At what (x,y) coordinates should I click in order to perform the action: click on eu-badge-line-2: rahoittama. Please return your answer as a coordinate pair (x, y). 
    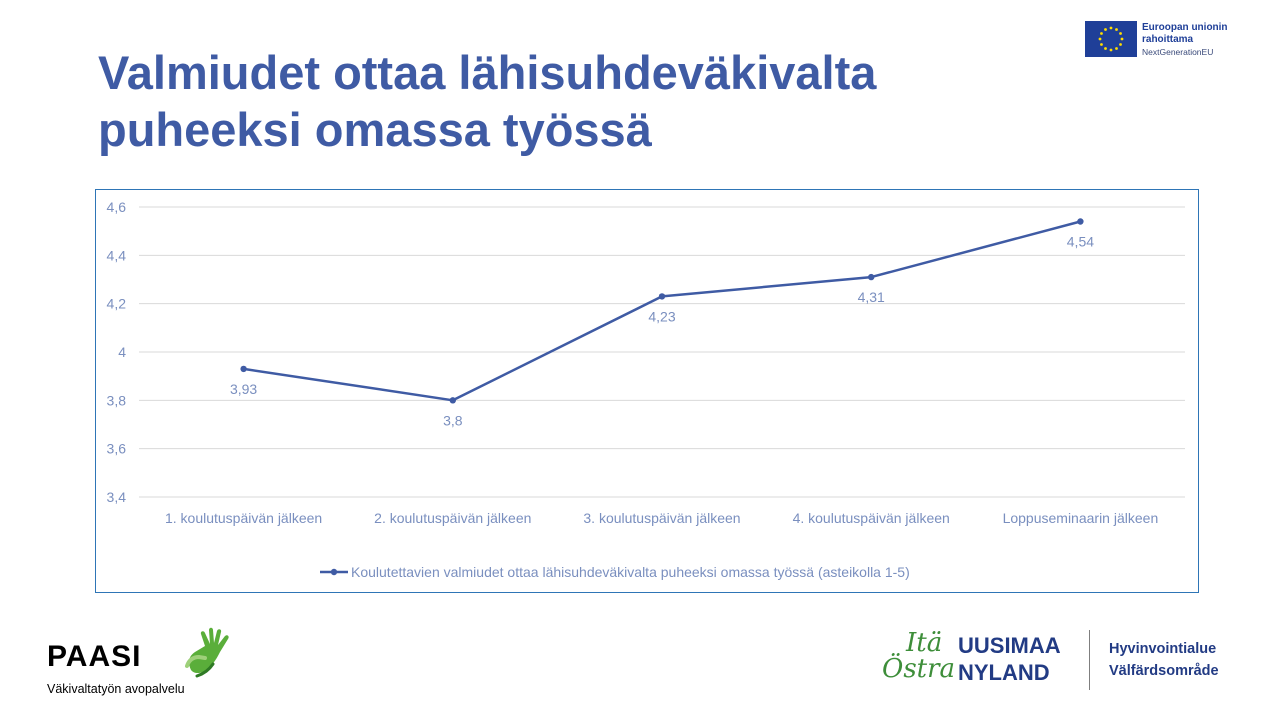
    Looking at the image, I should click on (1168, 39).